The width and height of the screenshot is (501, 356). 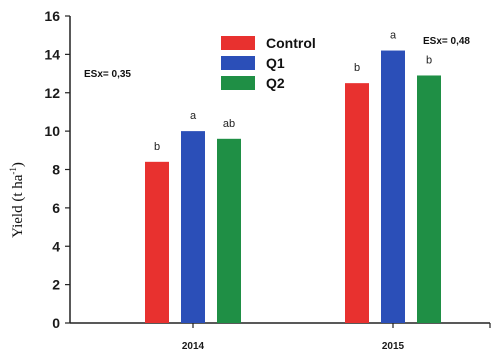 I want to click on y-tick-label: 10, so click(x=52, y=131).